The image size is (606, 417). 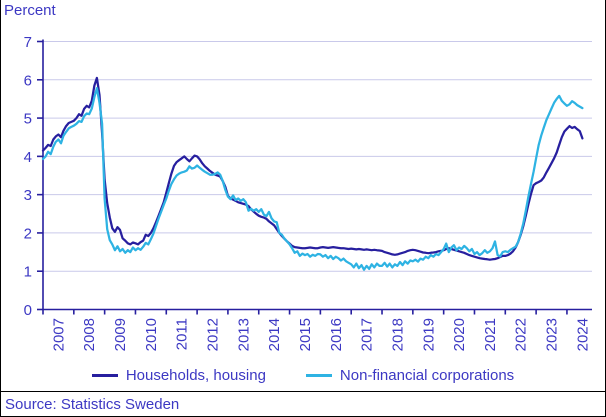 What do you see at coordinates (367, 334) in the screenshot?
I see `x-tick-label-2017: 2017` at bounding box center [367, 334].